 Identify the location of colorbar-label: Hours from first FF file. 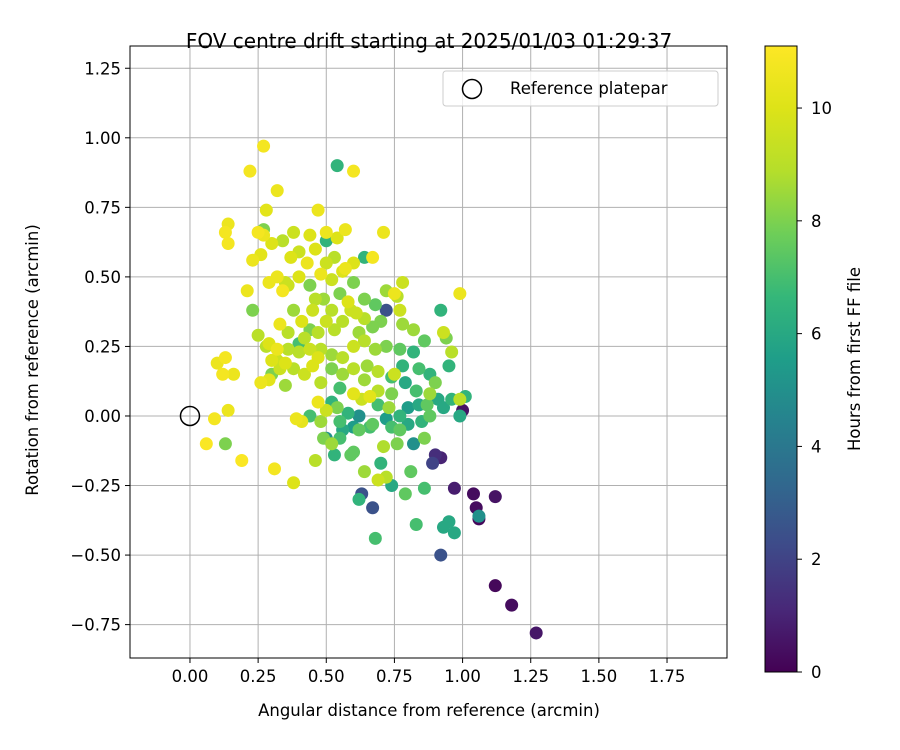
(854, 359).